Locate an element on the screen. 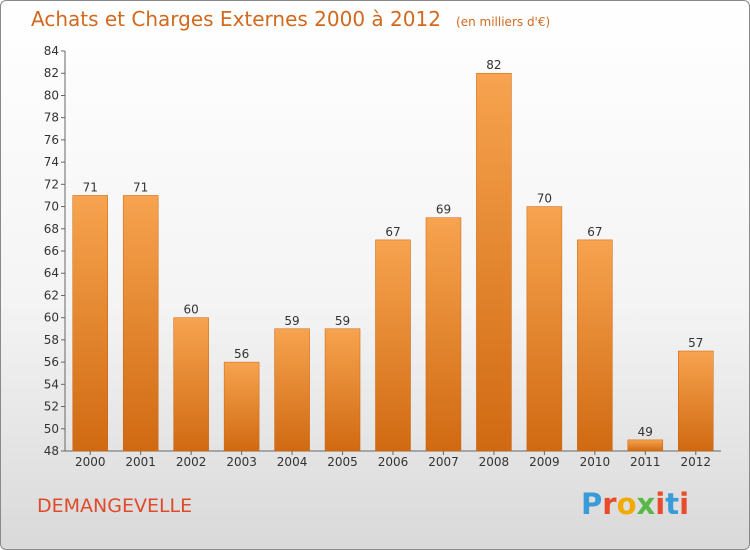  data-label: 70 is located at coordinates (544, 199).